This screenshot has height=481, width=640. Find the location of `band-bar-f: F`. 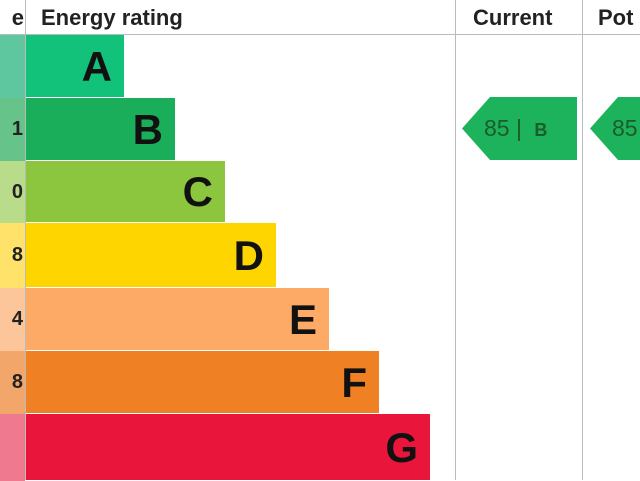

band-bar-f: F is located at coordinates (202, 382).